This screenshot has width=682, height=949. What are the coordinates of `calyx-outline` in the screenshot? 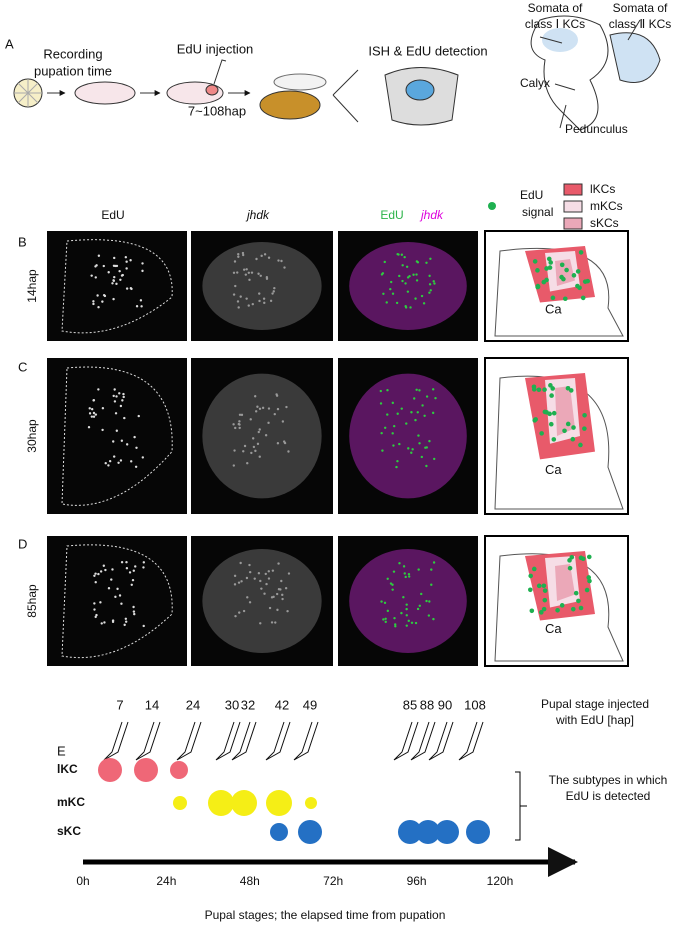 It's located at (559, 607).